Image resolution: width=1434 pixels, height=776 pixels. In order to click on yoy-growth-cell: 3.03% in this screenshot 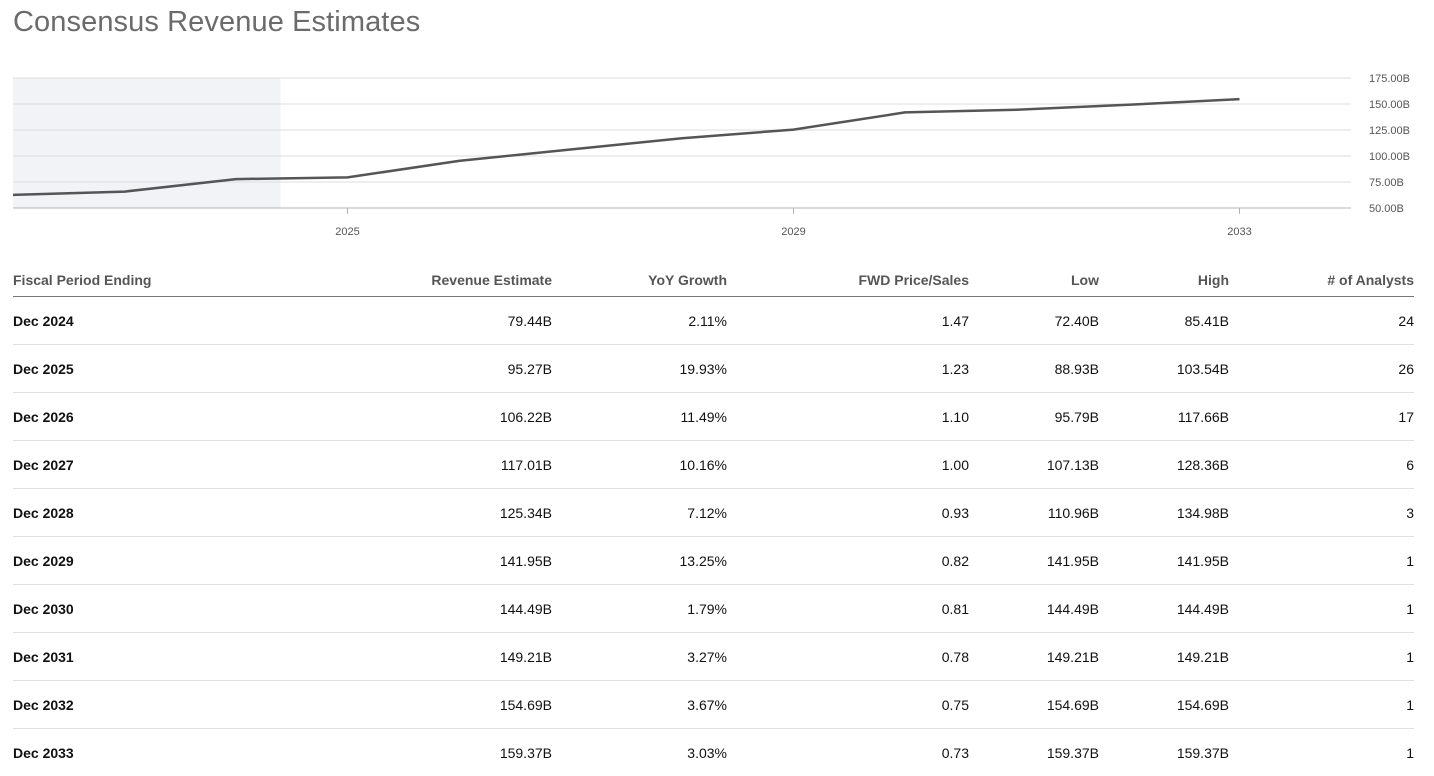, I will do `click(639, 752)`.